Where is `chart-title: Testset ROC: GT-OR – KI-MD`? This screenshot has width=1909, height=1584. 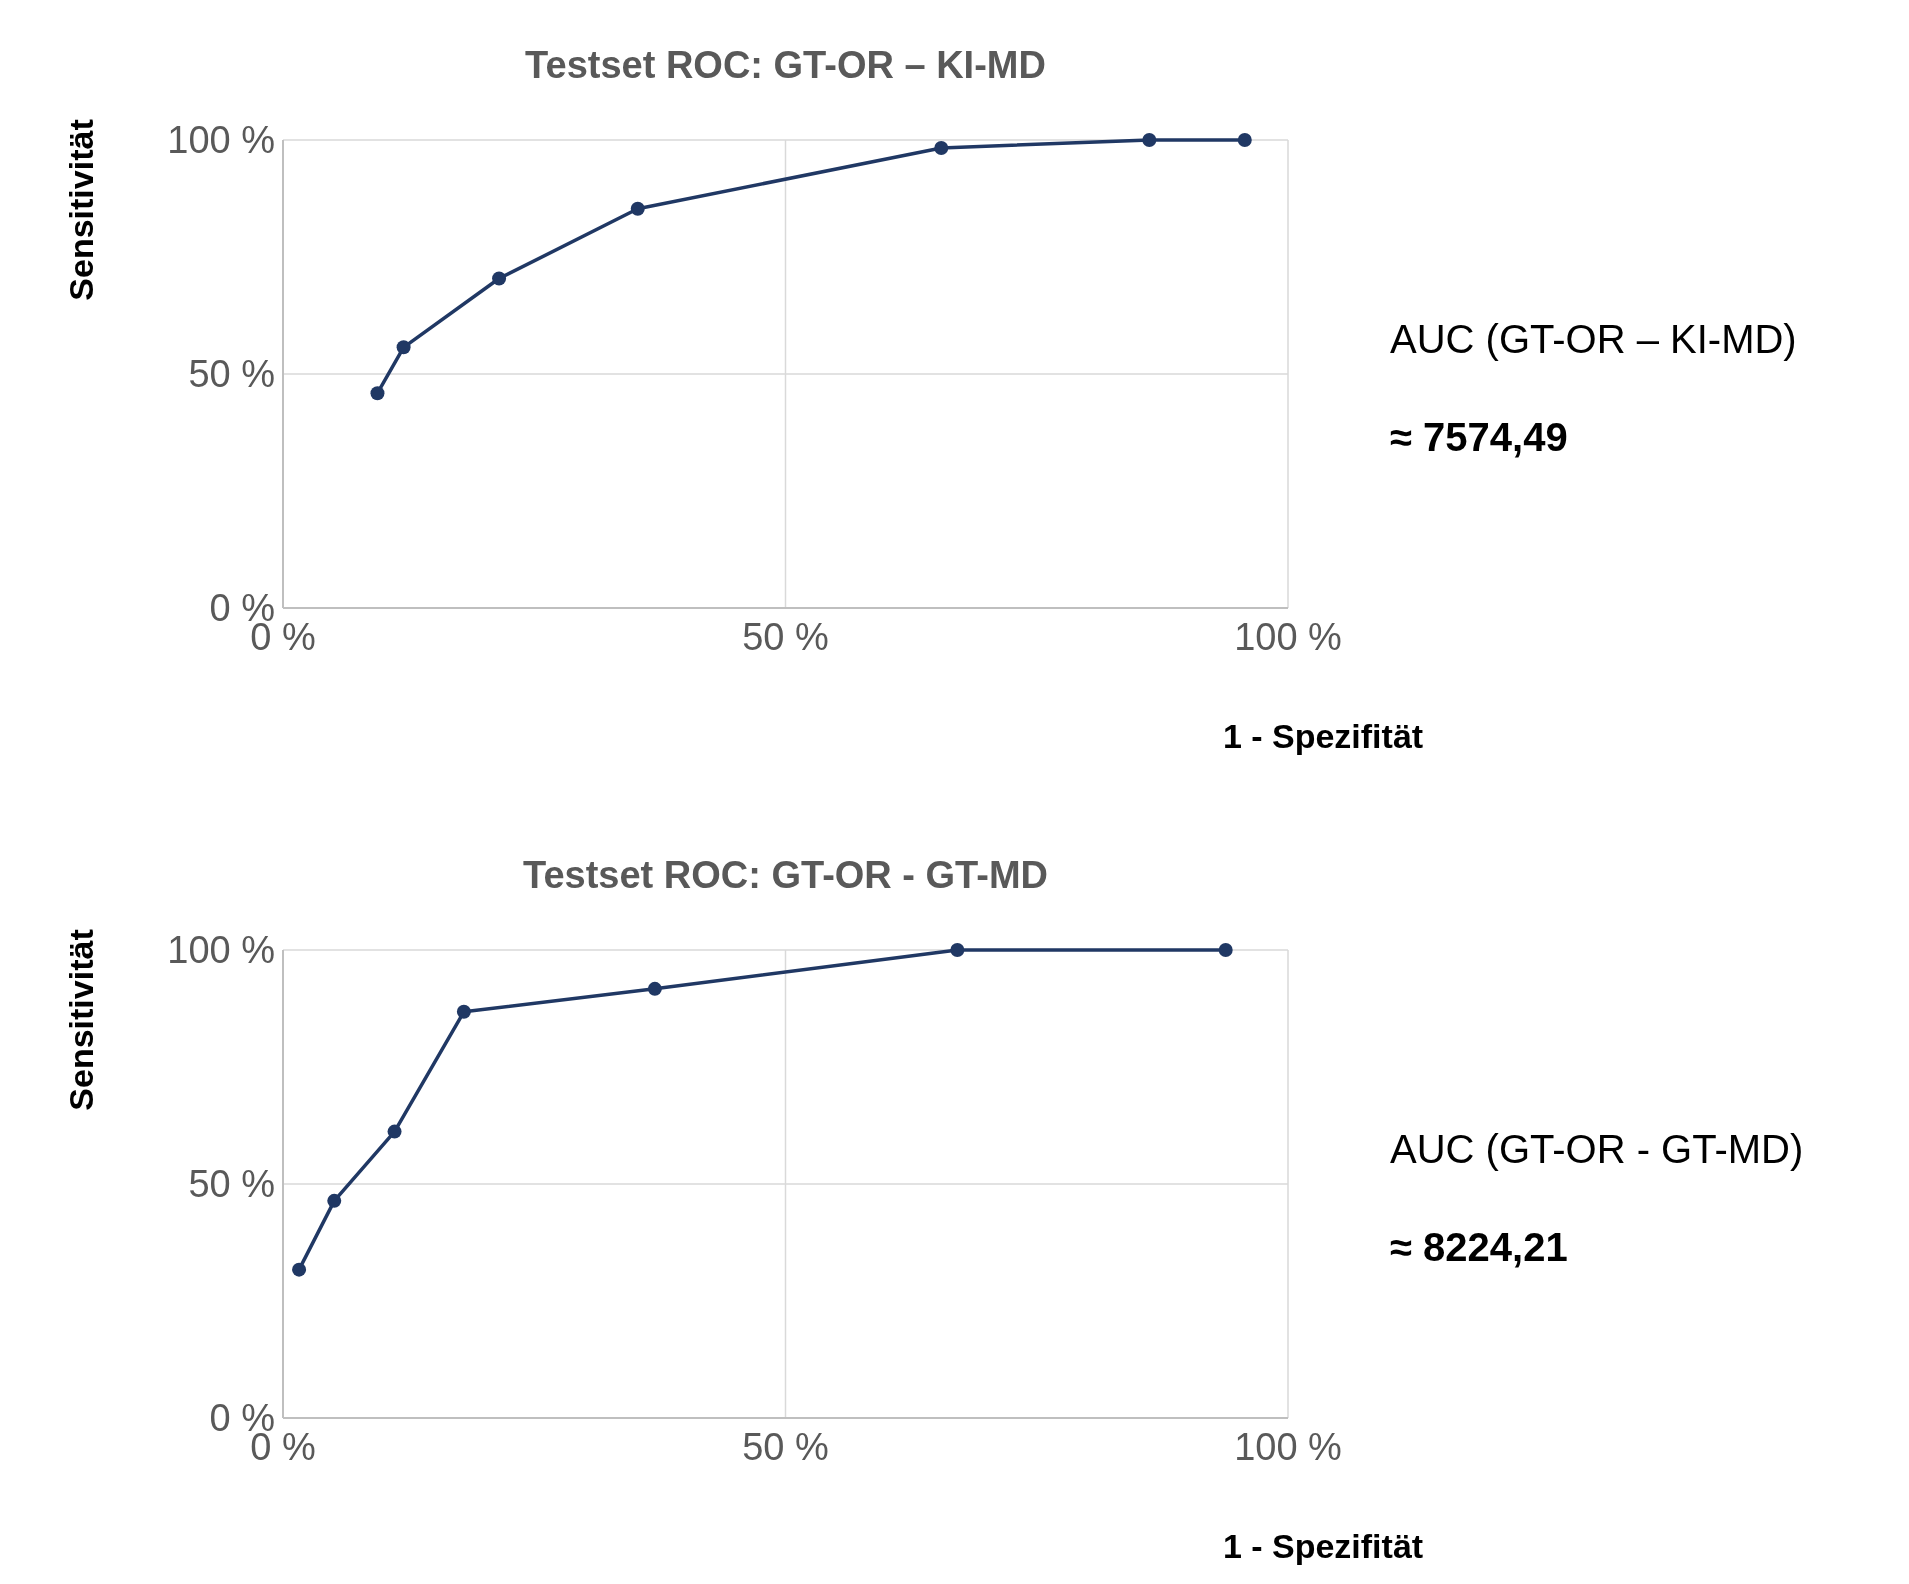
chart-title: Testset ROC: GT-OR – KI-MD is located at coordinates (785, 65).